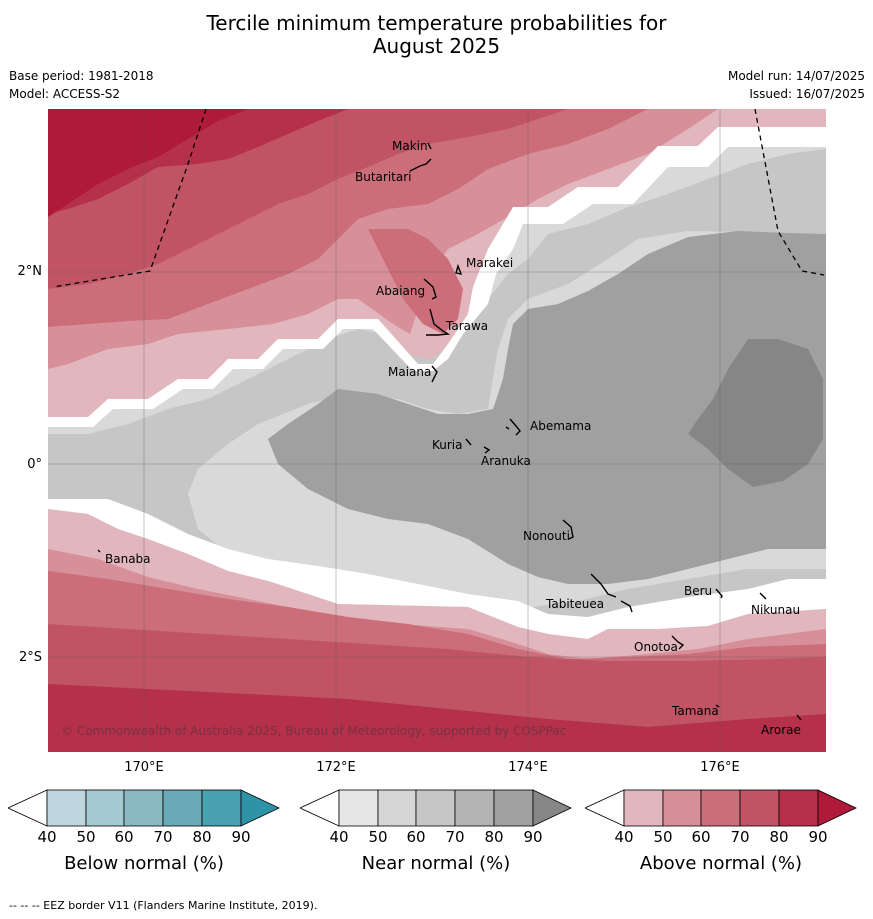 This screenshot has height=919, width=873. What do you see at coordinates (763, 596) in the screenshot?
I see `nikunau-island` at bounding box center [763, 596].